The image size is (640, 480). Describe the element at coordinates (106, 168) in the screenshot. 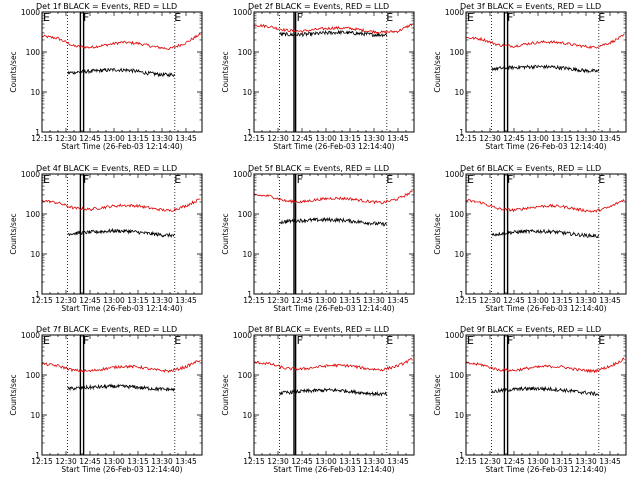

I see `panel-title: Det 4f BLACK = Events, RED = LLD` at that location.